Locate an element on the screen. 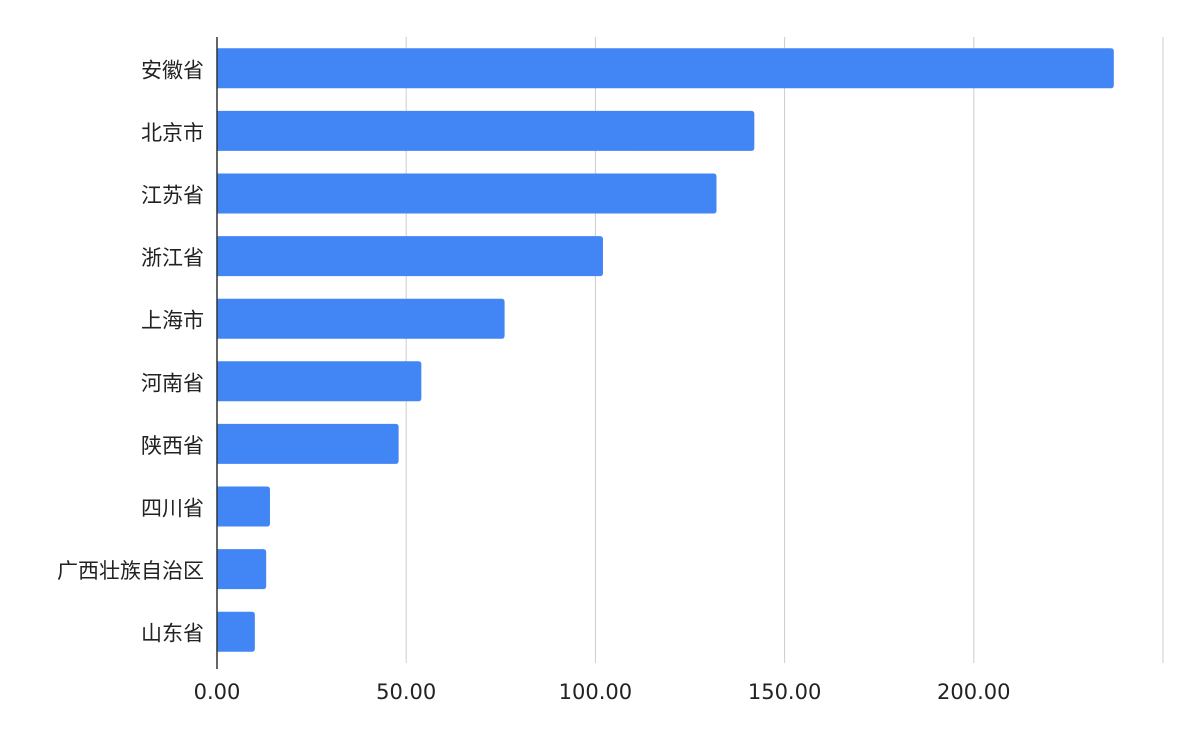  category-label-2: 江苏省 is located at coordinates (172, 196).